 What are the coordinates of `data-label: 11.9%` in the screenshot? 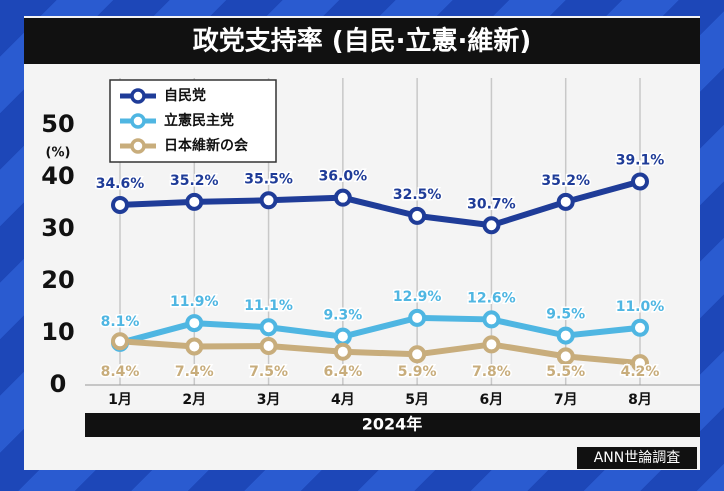 It's located at (194, 302).